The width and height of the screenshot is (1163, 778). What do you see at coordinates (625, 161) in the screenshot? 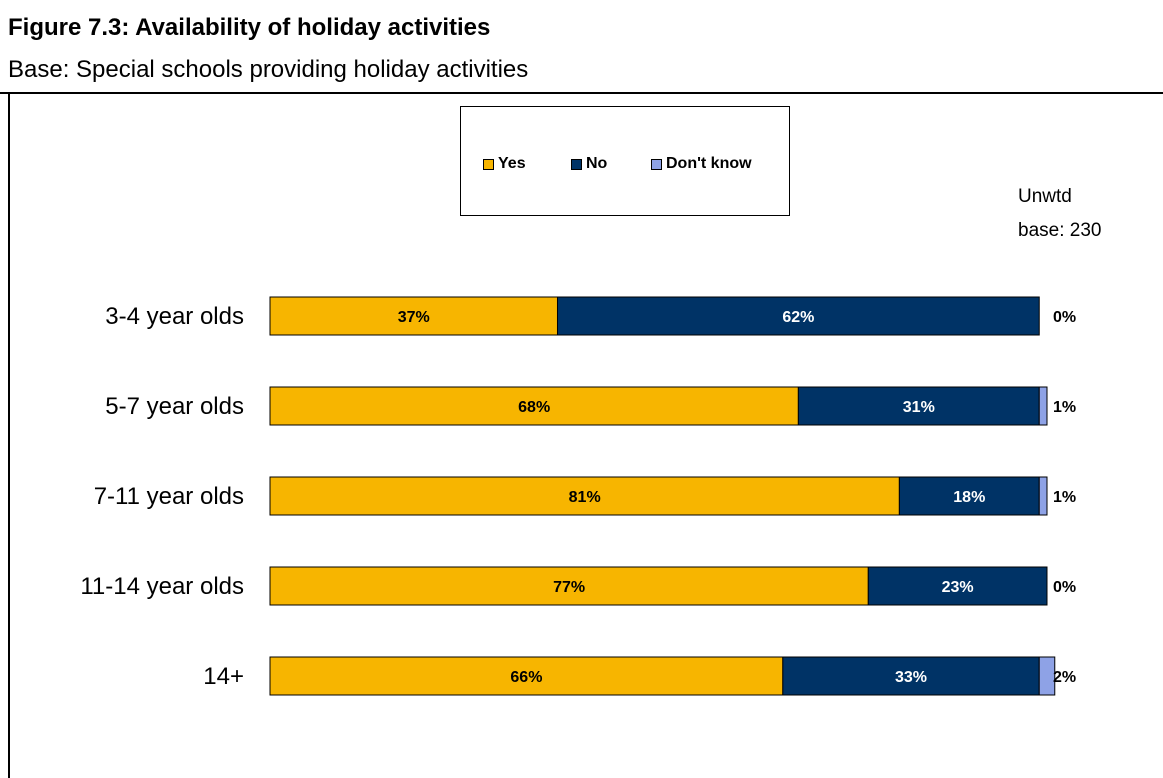
I see `chart-legend: Yes No Don't know` at bounding box center [625, 161].